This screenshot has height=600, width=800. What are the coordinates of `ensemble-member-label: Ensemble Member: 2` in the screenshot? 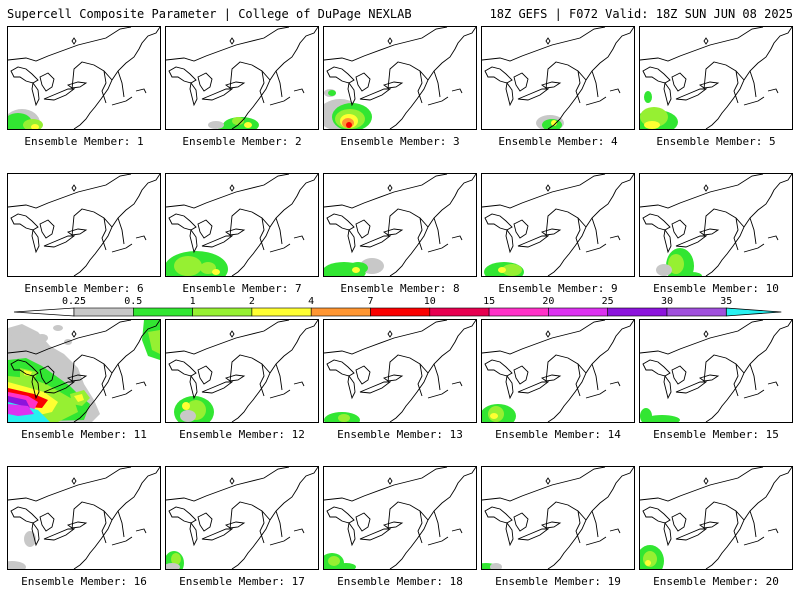 It's located at (242, 141).